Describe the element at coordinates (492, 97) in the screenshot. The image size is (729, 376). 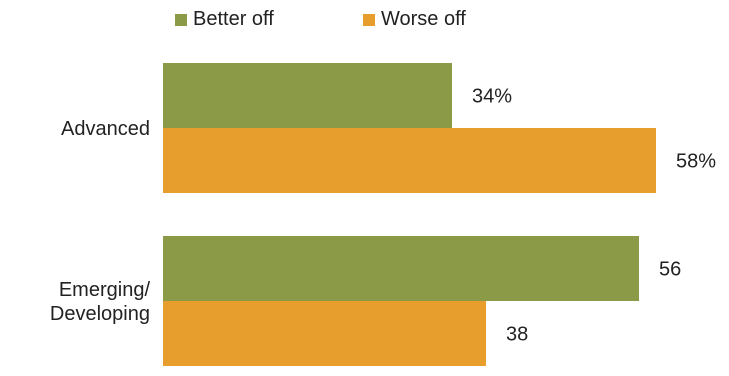
I see `data-label-better-off-1: 34%` at that location.